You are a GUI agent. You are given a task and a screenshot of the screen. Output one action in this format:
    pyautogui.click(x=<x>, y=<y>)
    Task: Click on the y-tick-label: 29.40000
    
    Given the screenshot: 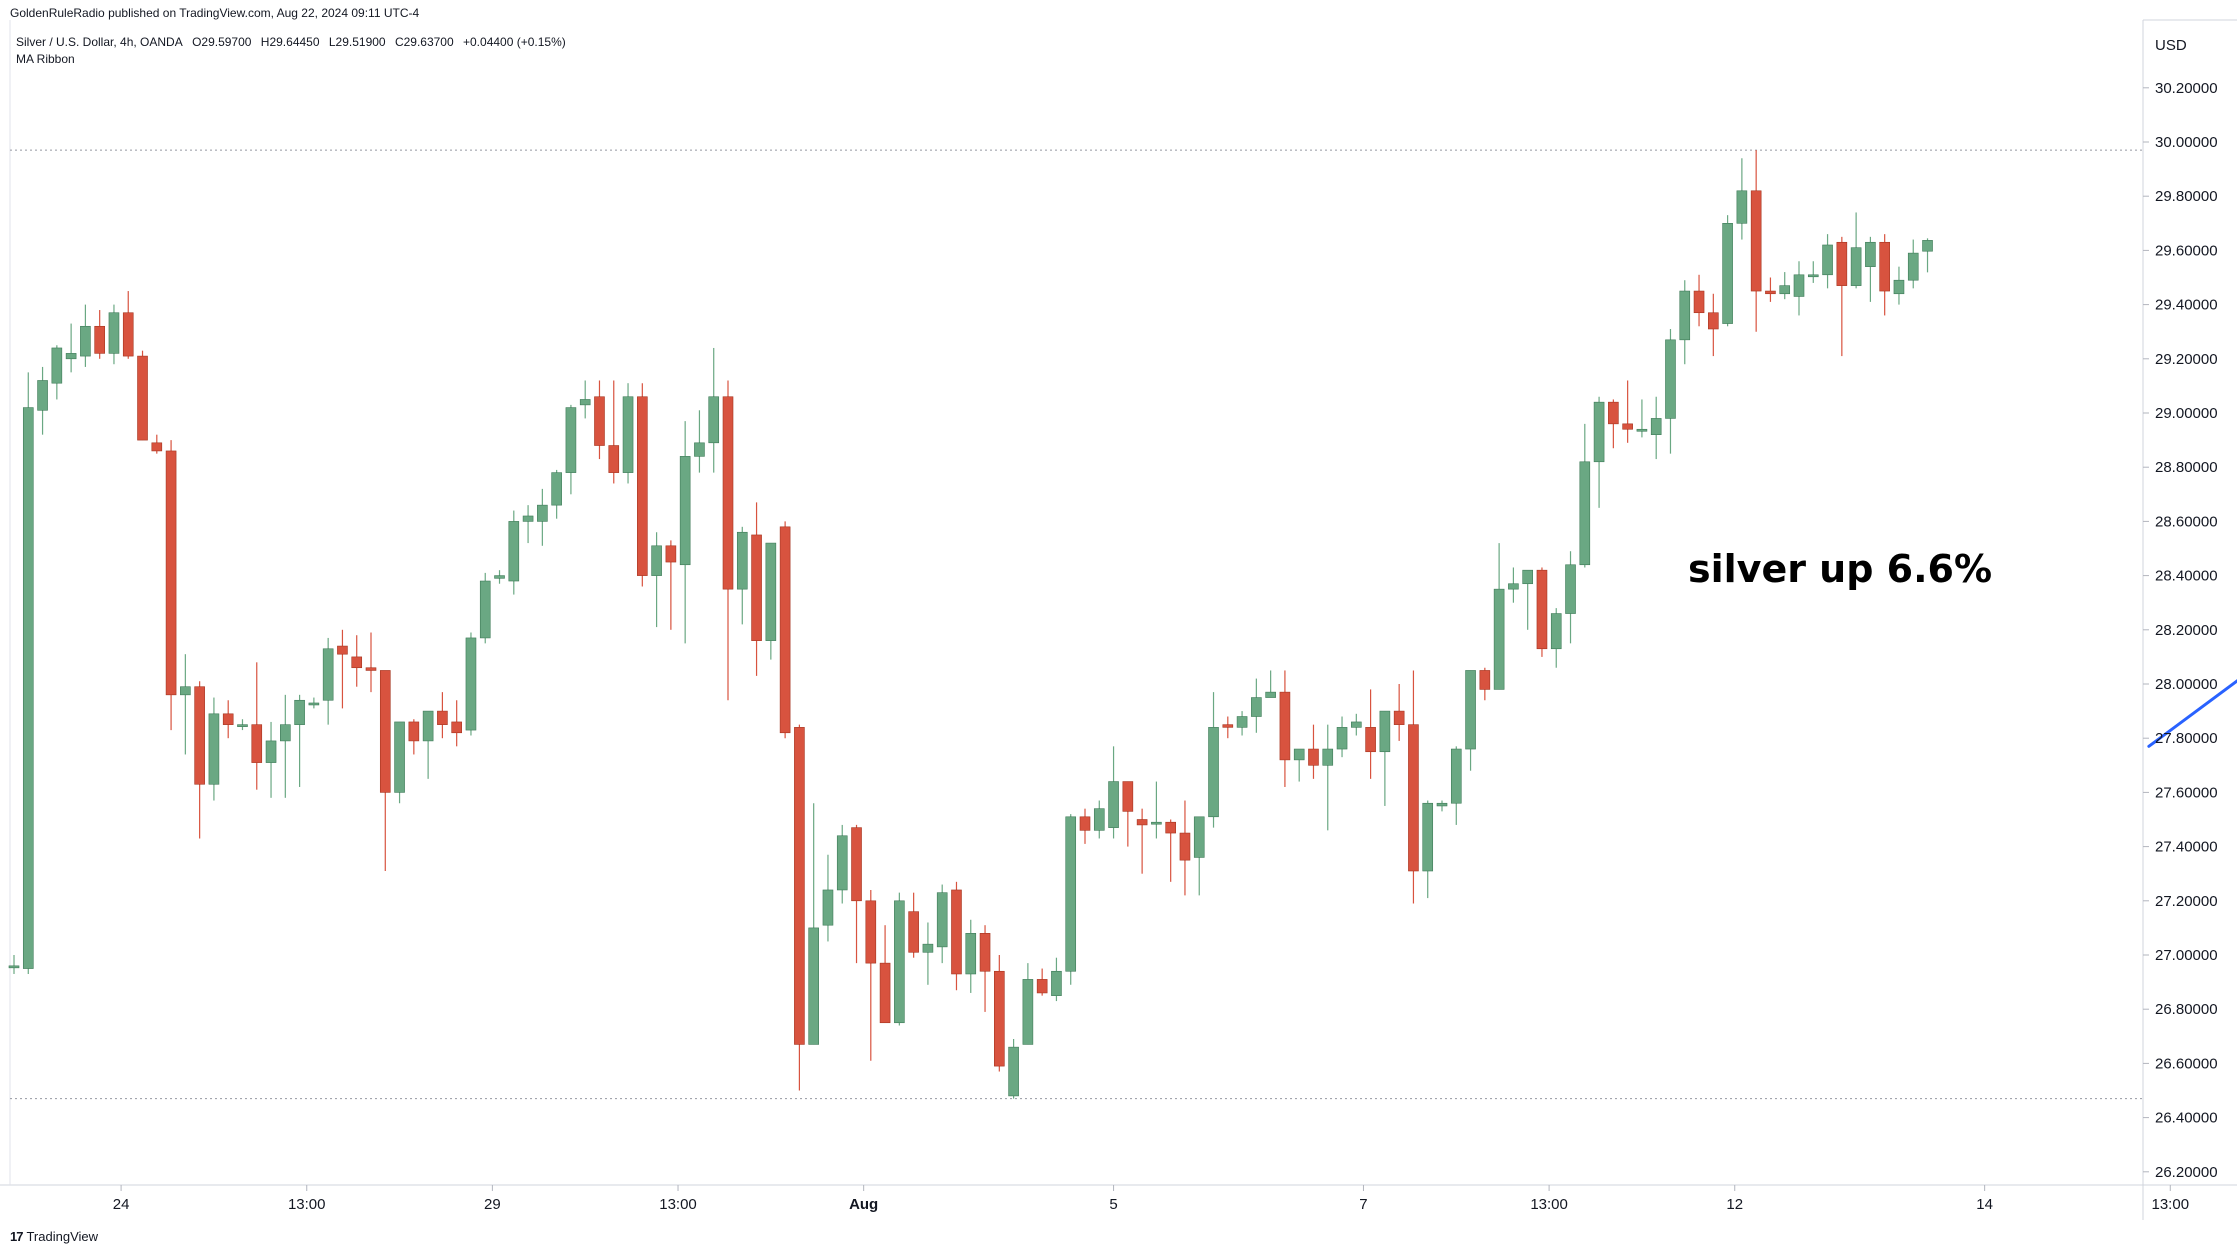 What is the action you would take?
    pyautogui.click(x=2186, y=305)
    